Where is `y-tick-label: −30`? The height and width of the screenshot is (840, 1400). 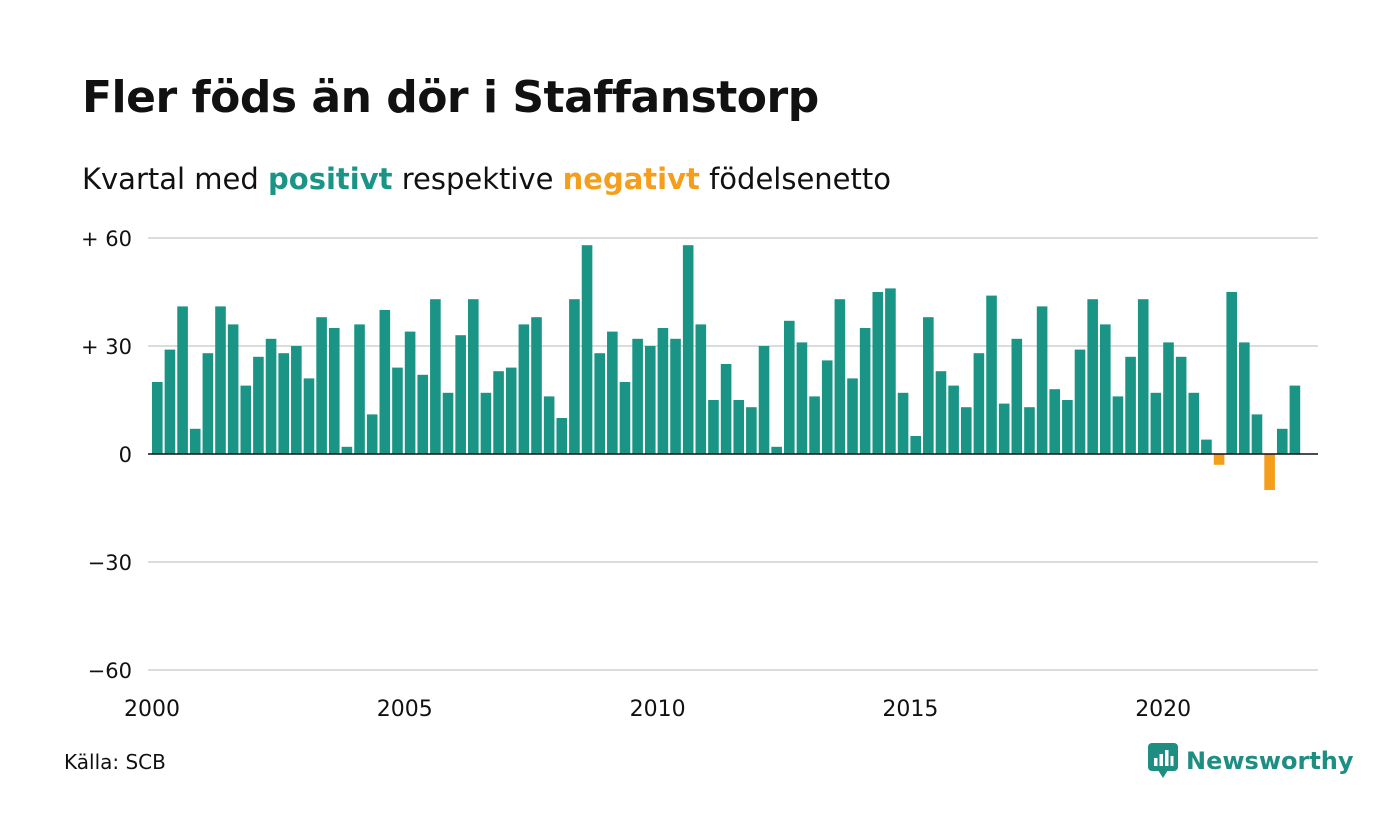
y-tick-label: −30 is located at coordinates (110, 563).